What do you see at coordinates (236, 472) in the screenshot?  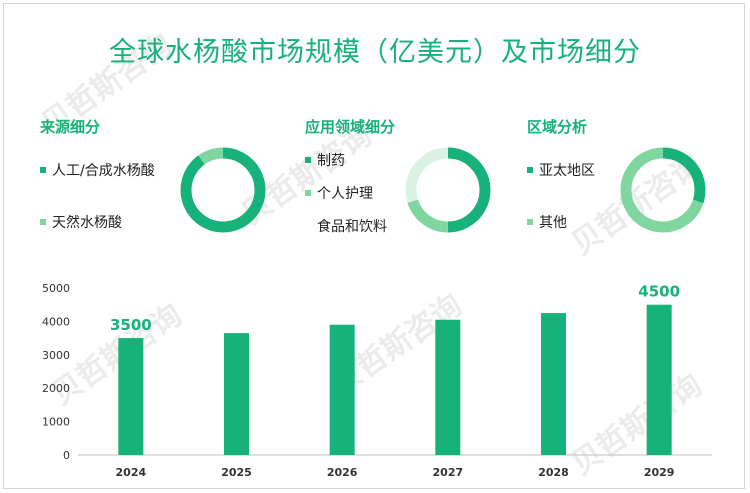 I see `x-tick-label: 2025` at bounding box center [236, 472].